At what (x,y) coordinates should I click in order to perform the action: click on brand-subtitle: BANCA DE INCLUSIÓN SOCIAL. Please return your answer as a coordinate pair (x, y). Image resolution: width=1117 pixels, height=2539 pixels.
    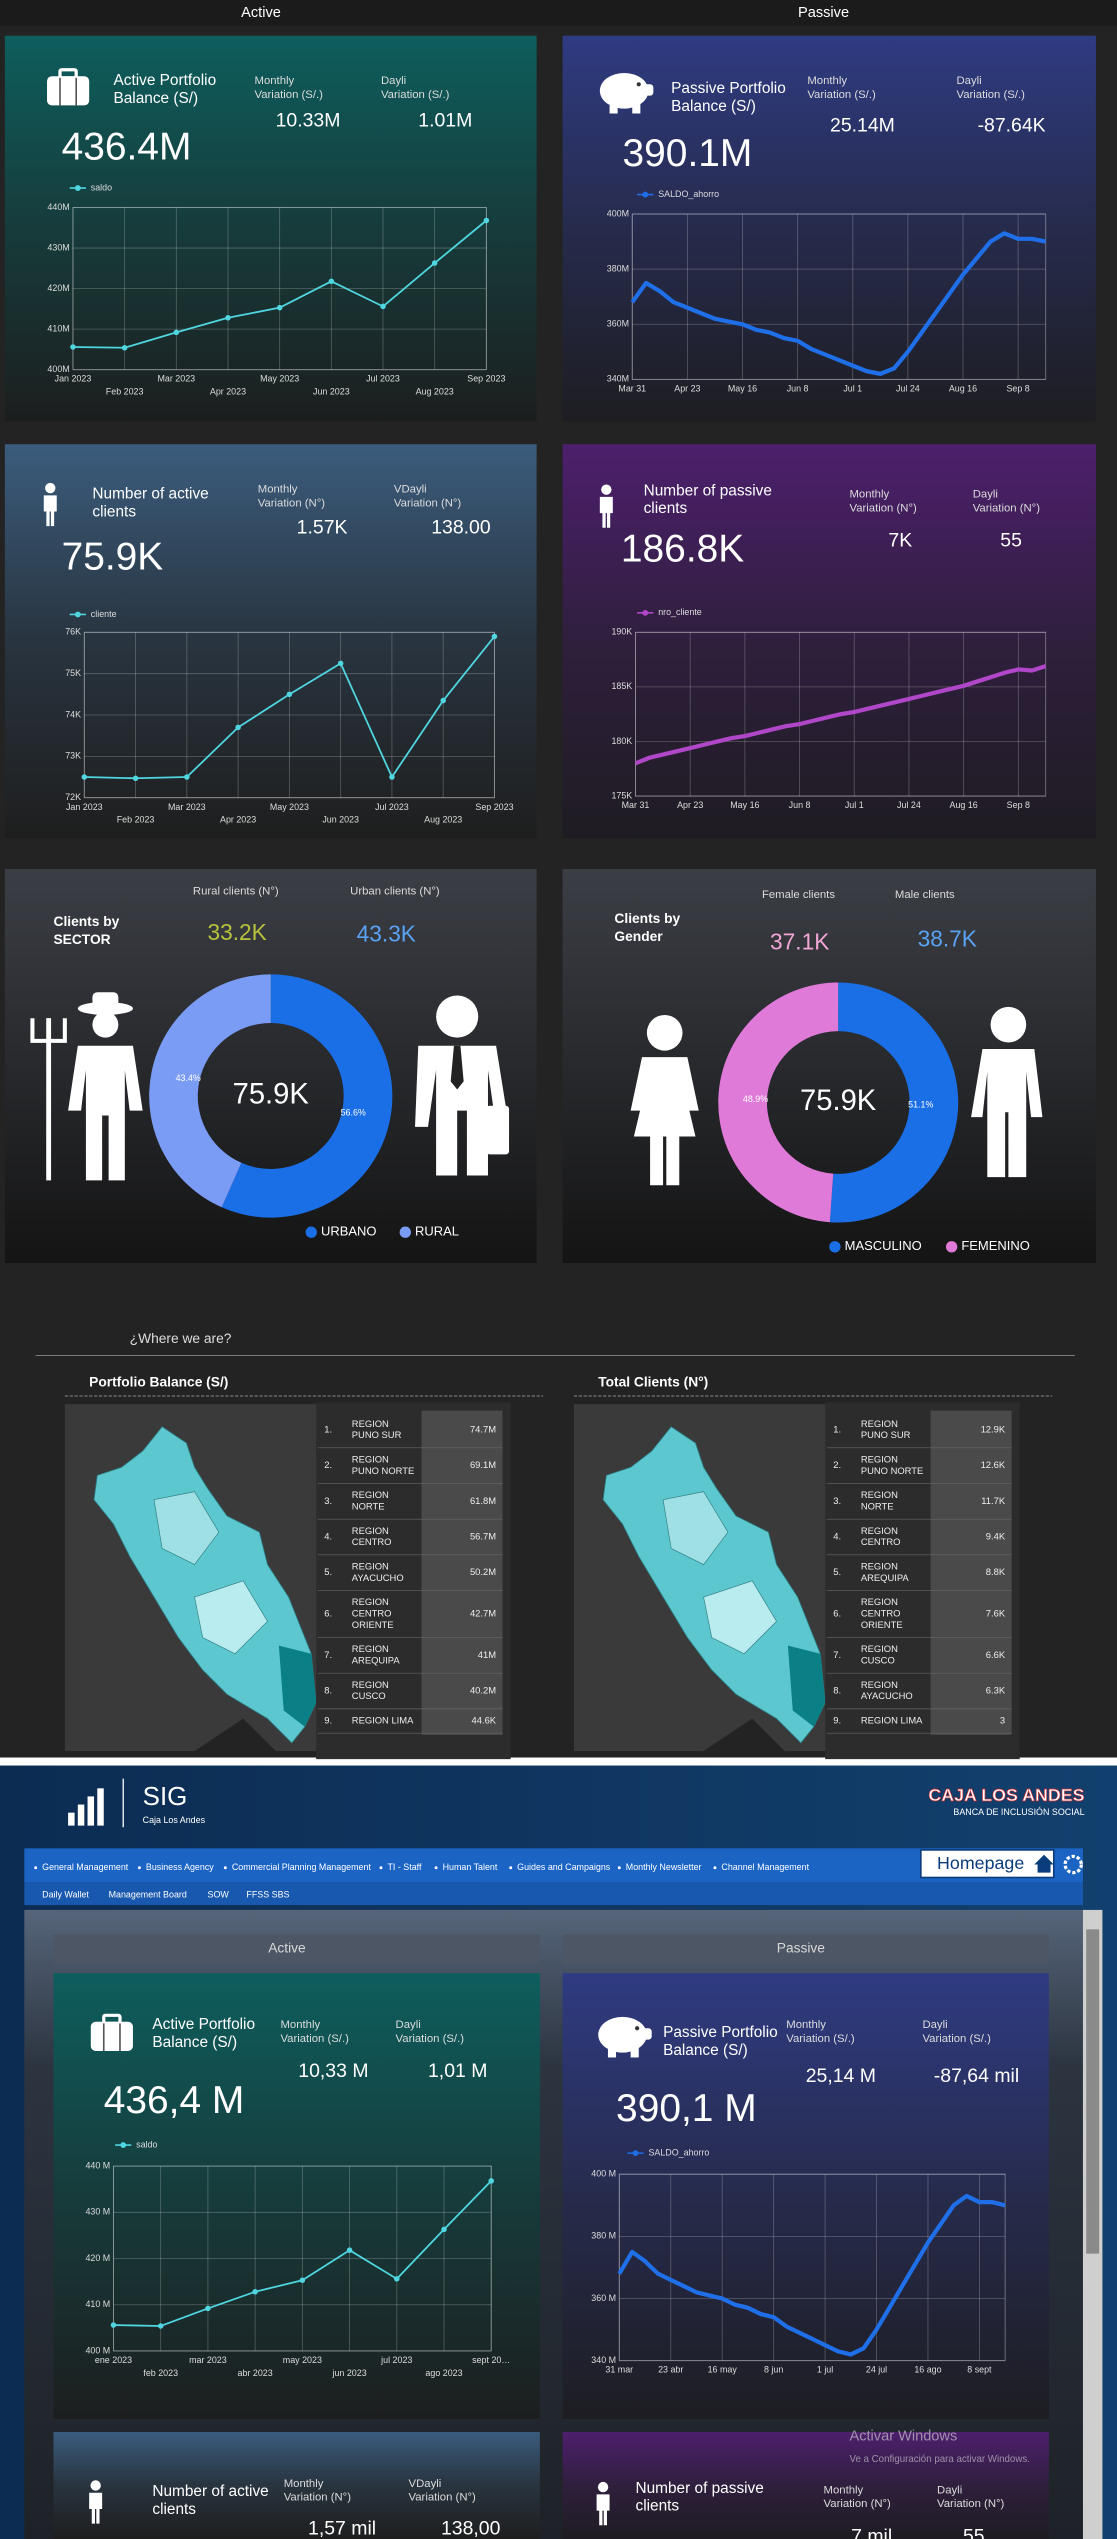
    Looking at the image, I should click on (1018, 1812).